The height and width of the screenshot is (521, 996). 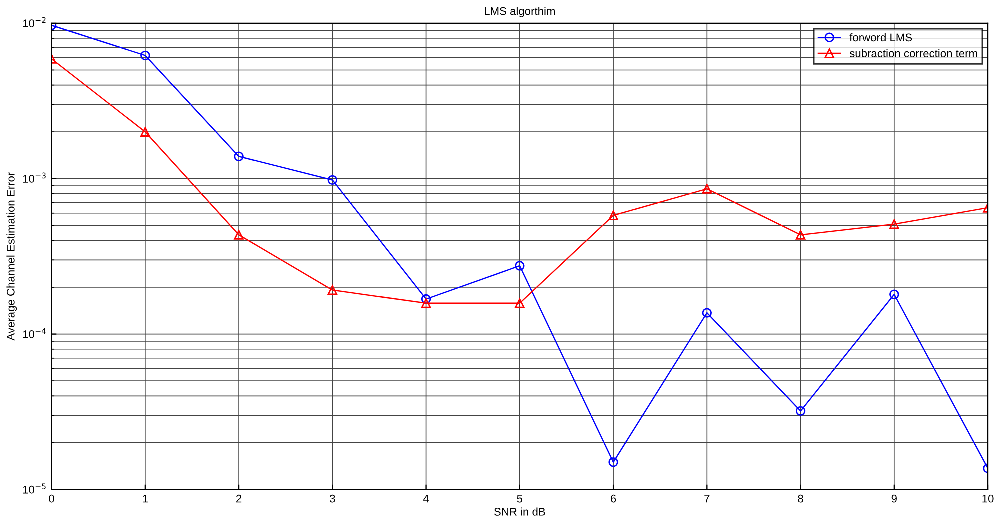 I want to click on x-tick-label: 2, so click(x=239, y=498).